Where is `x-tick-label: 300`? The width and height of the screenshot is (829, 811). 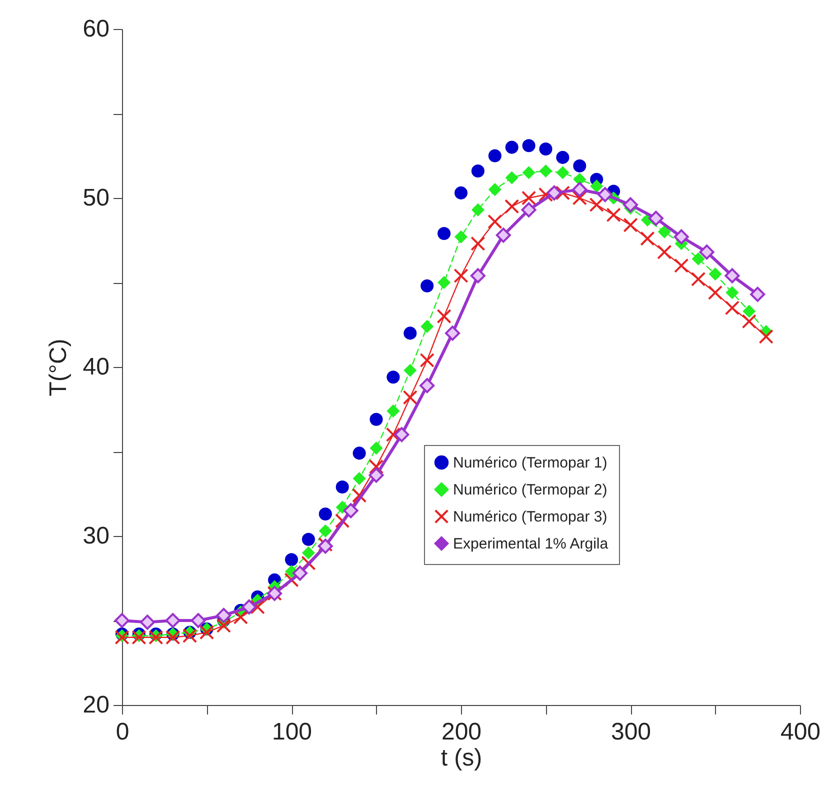 x-tick-label: 300 is located at coordinates (631, 732).